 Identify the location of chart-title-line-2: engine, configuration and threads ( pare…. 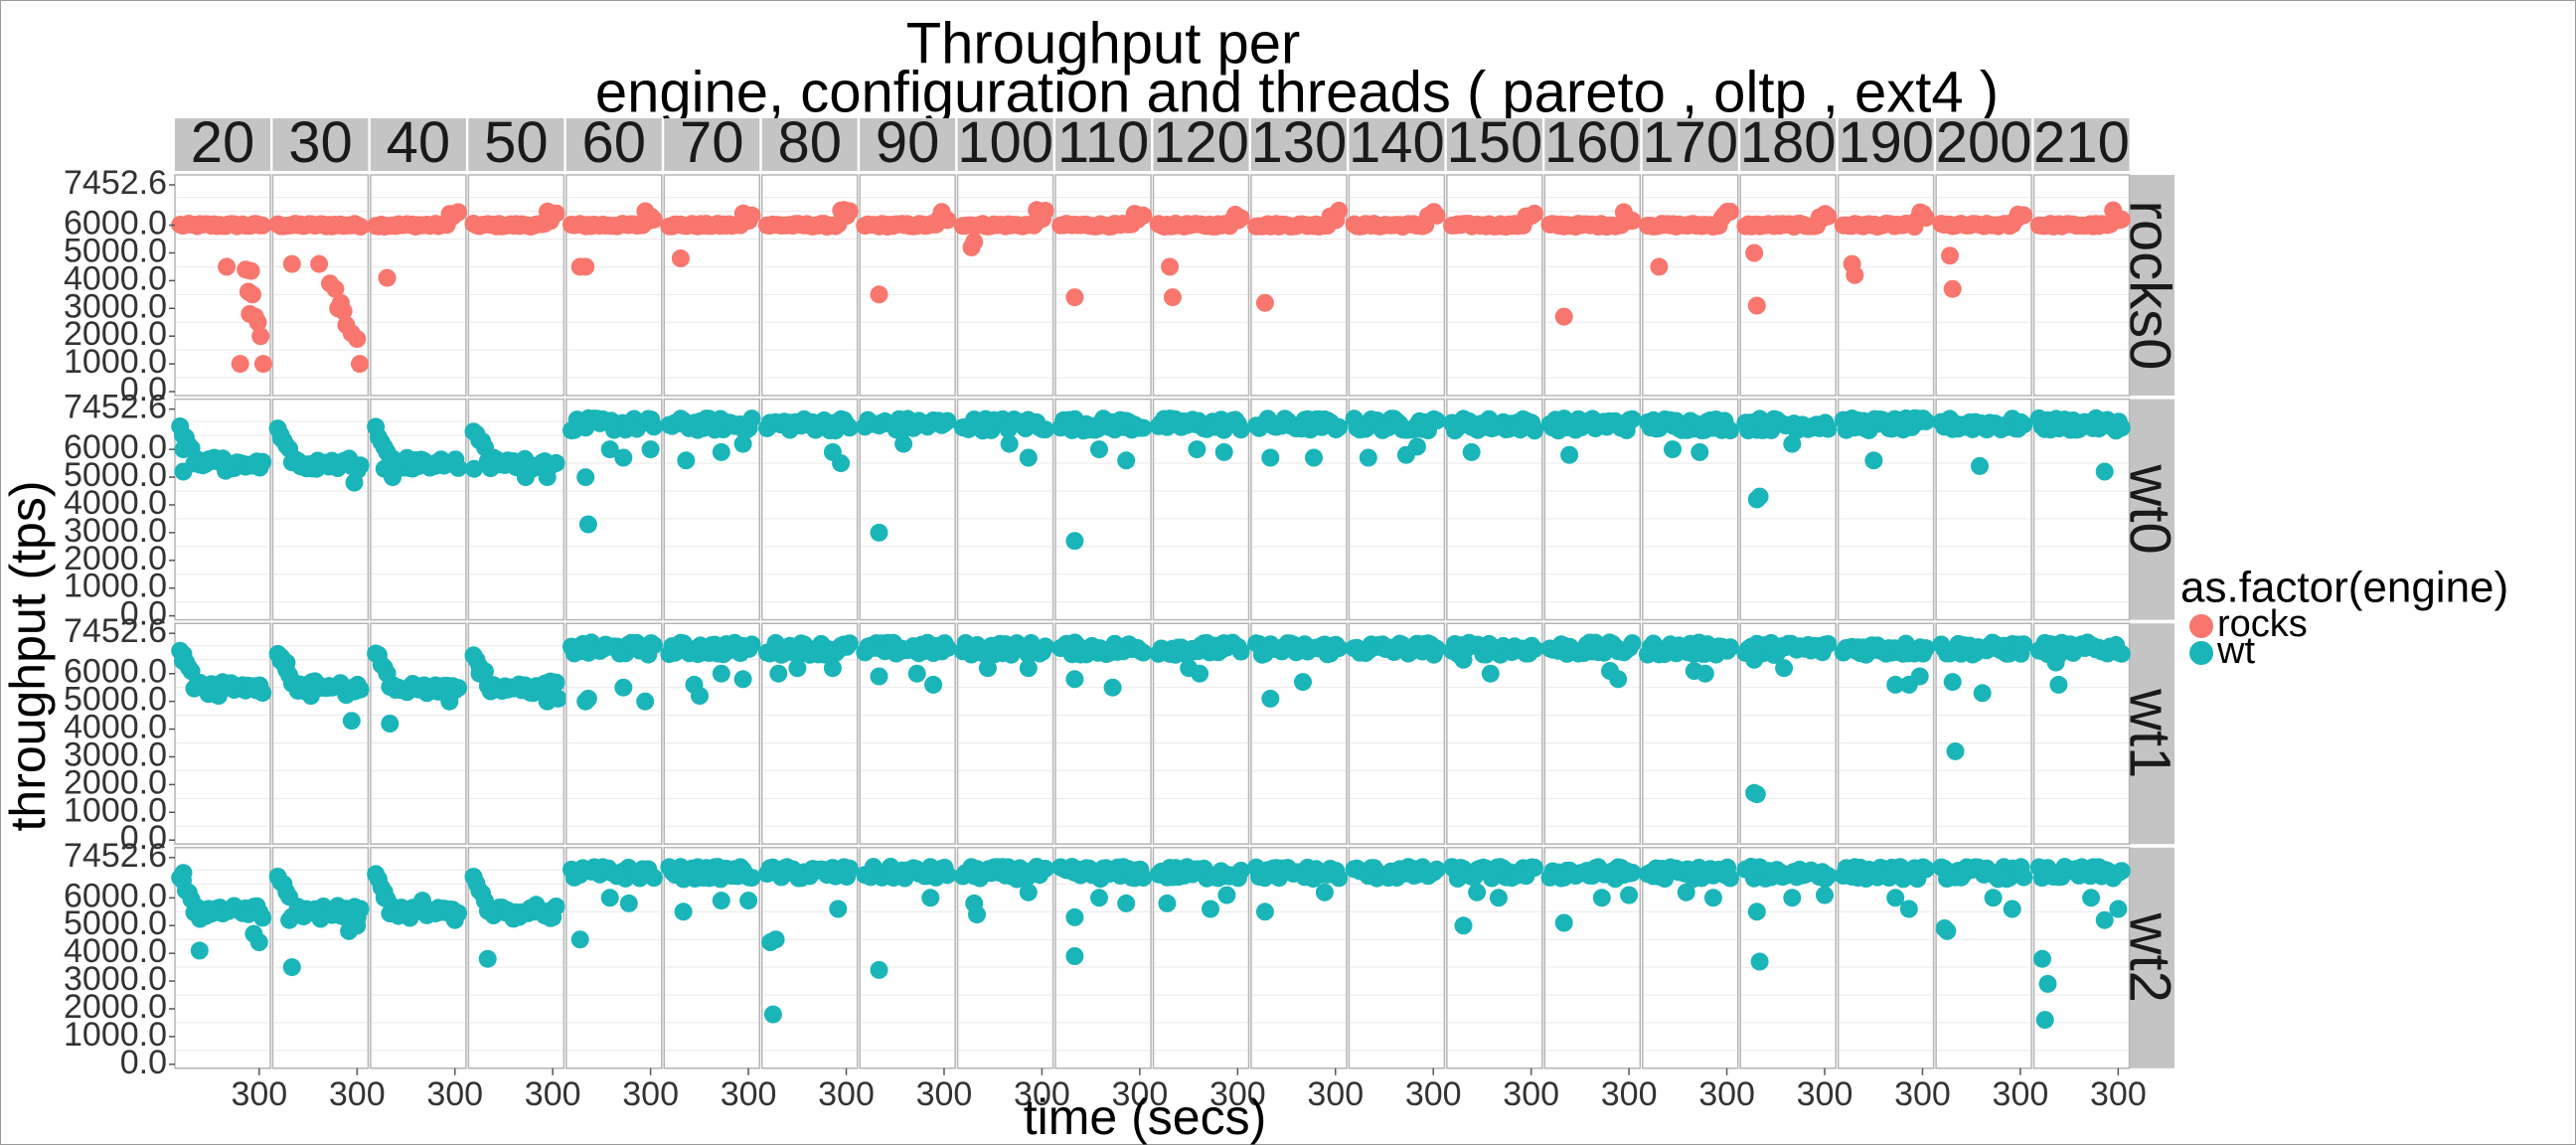
(1297, 92).